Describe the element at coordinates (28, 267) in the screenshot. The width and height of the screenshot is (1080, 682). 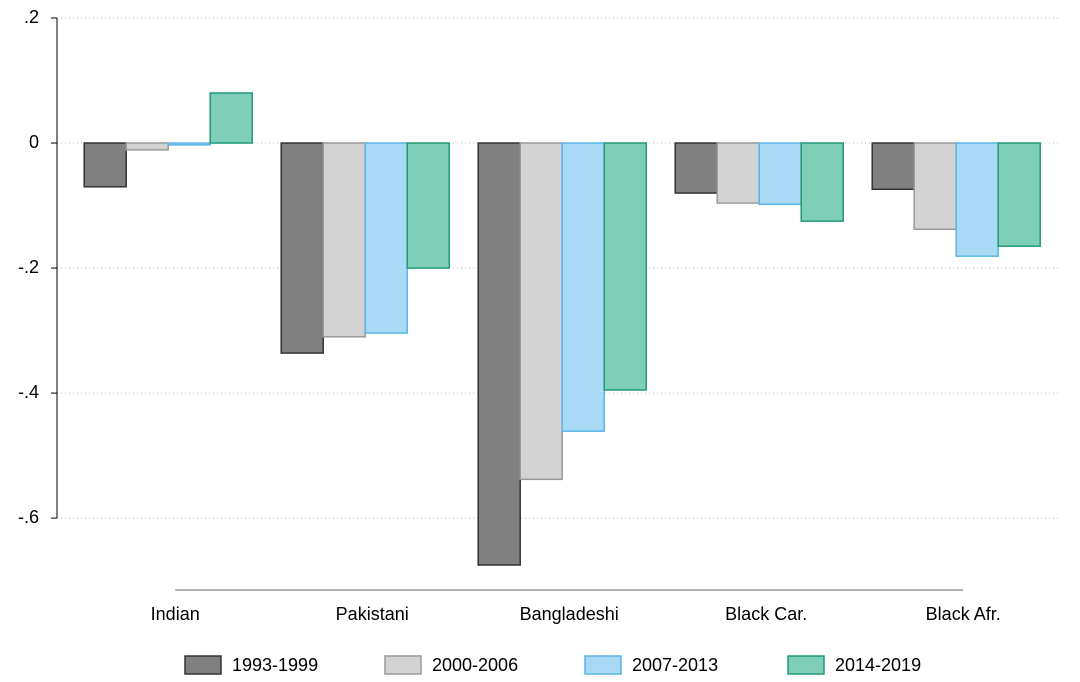
I see `y-tick-label: -.2` at that location.